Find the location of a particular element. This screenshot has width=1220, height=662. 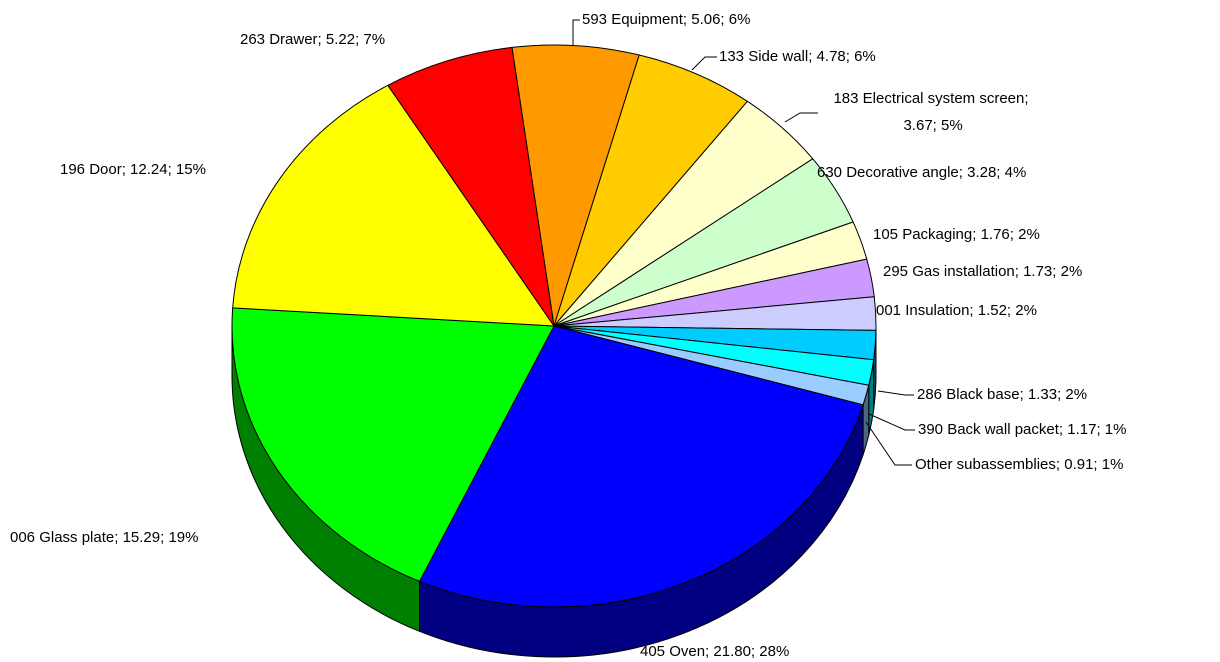

data-label: 405 Oven; 21.80; 28% is located at coordinates (714, 651).